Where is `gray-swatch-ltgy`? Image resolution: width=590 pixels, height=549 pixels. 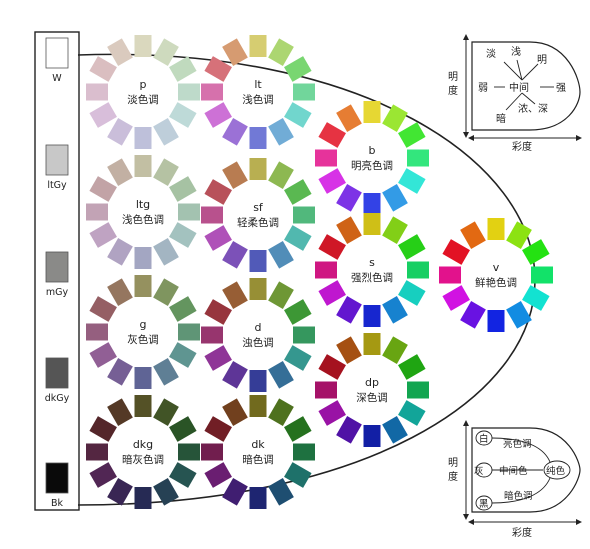 gray-swatch-ltgy is located at coordinates (57, 160).